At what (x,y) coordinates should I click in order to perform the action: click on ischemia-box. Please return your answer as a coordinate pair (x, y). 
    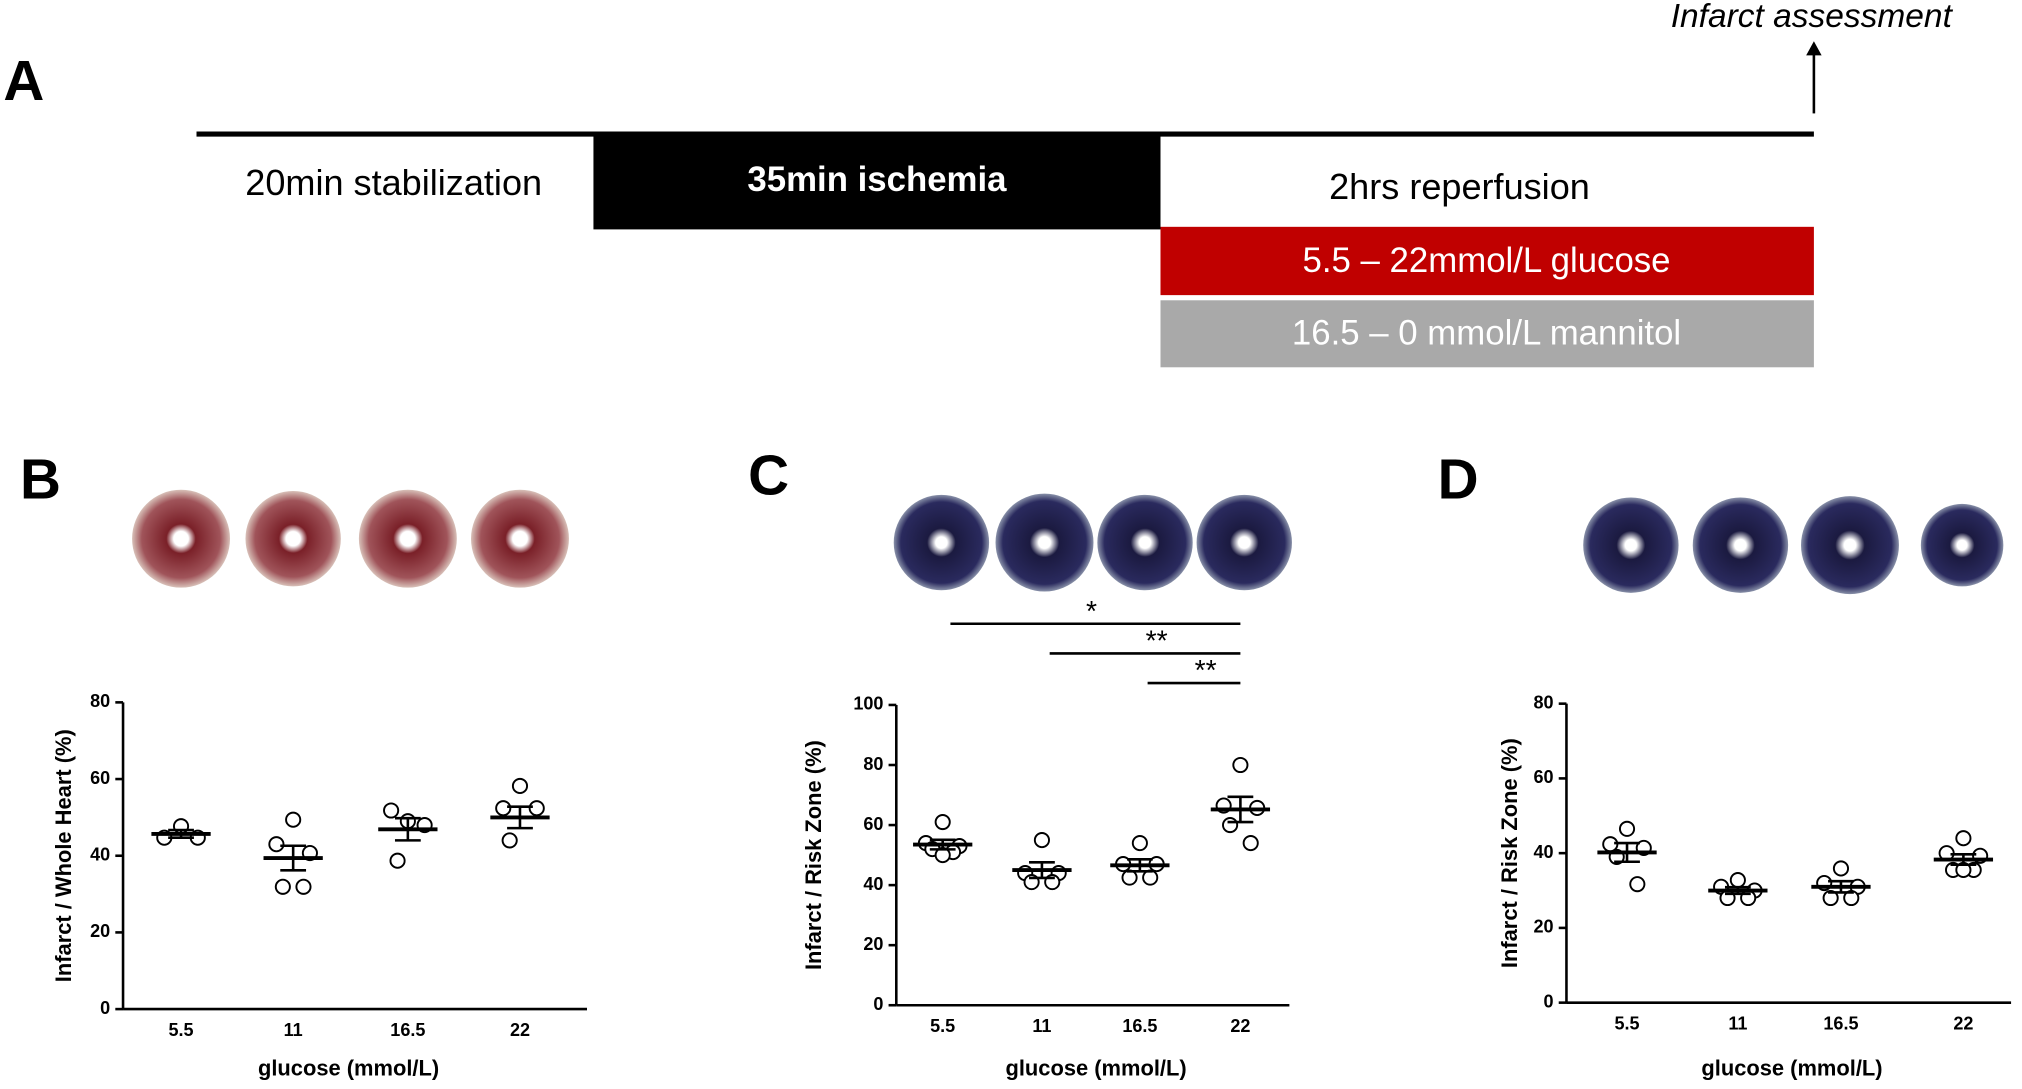
    Looking at the image, I should click on (877, 182).